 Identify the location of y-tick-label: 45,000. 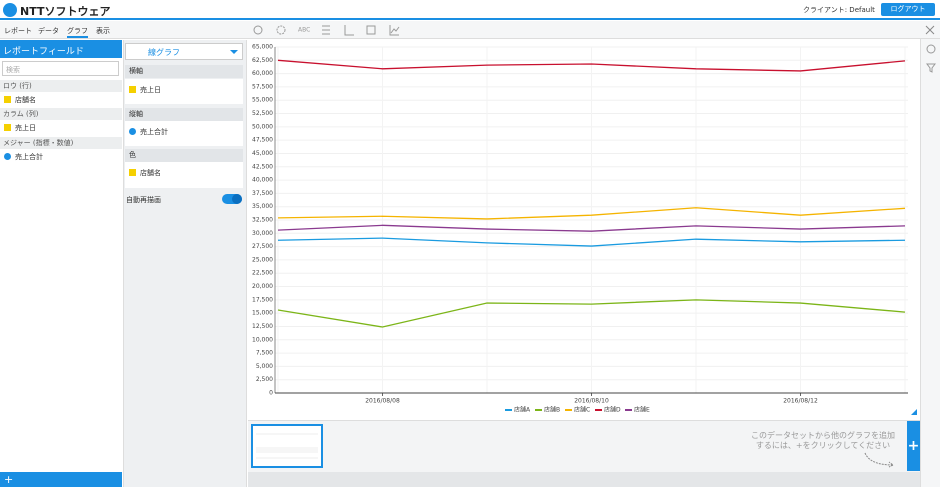
(262, 153).